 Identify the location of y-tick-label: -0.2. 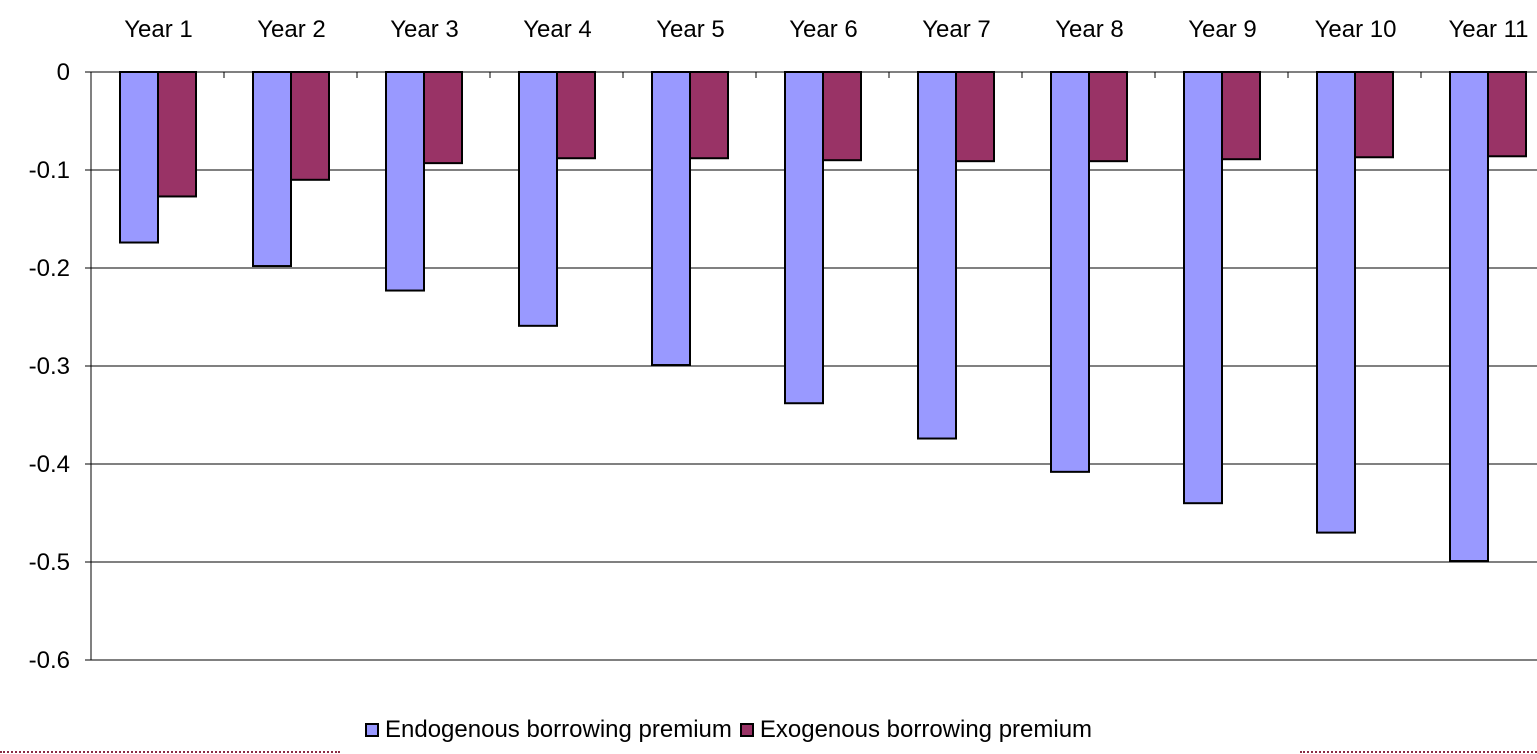
(49, 268).